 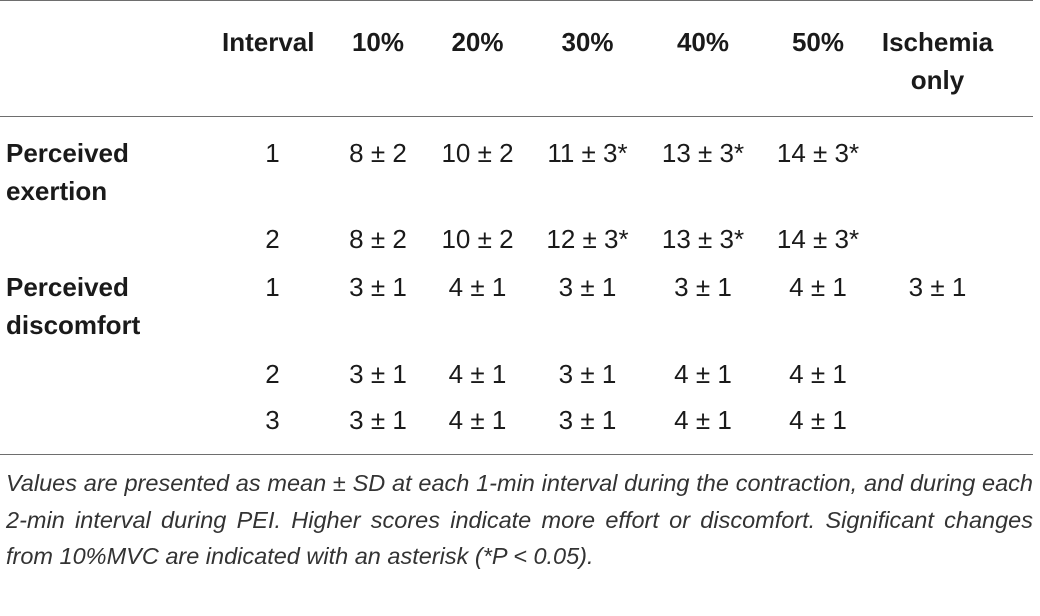 I want to click on header-interval: Interval, so click(x=268, y=42).